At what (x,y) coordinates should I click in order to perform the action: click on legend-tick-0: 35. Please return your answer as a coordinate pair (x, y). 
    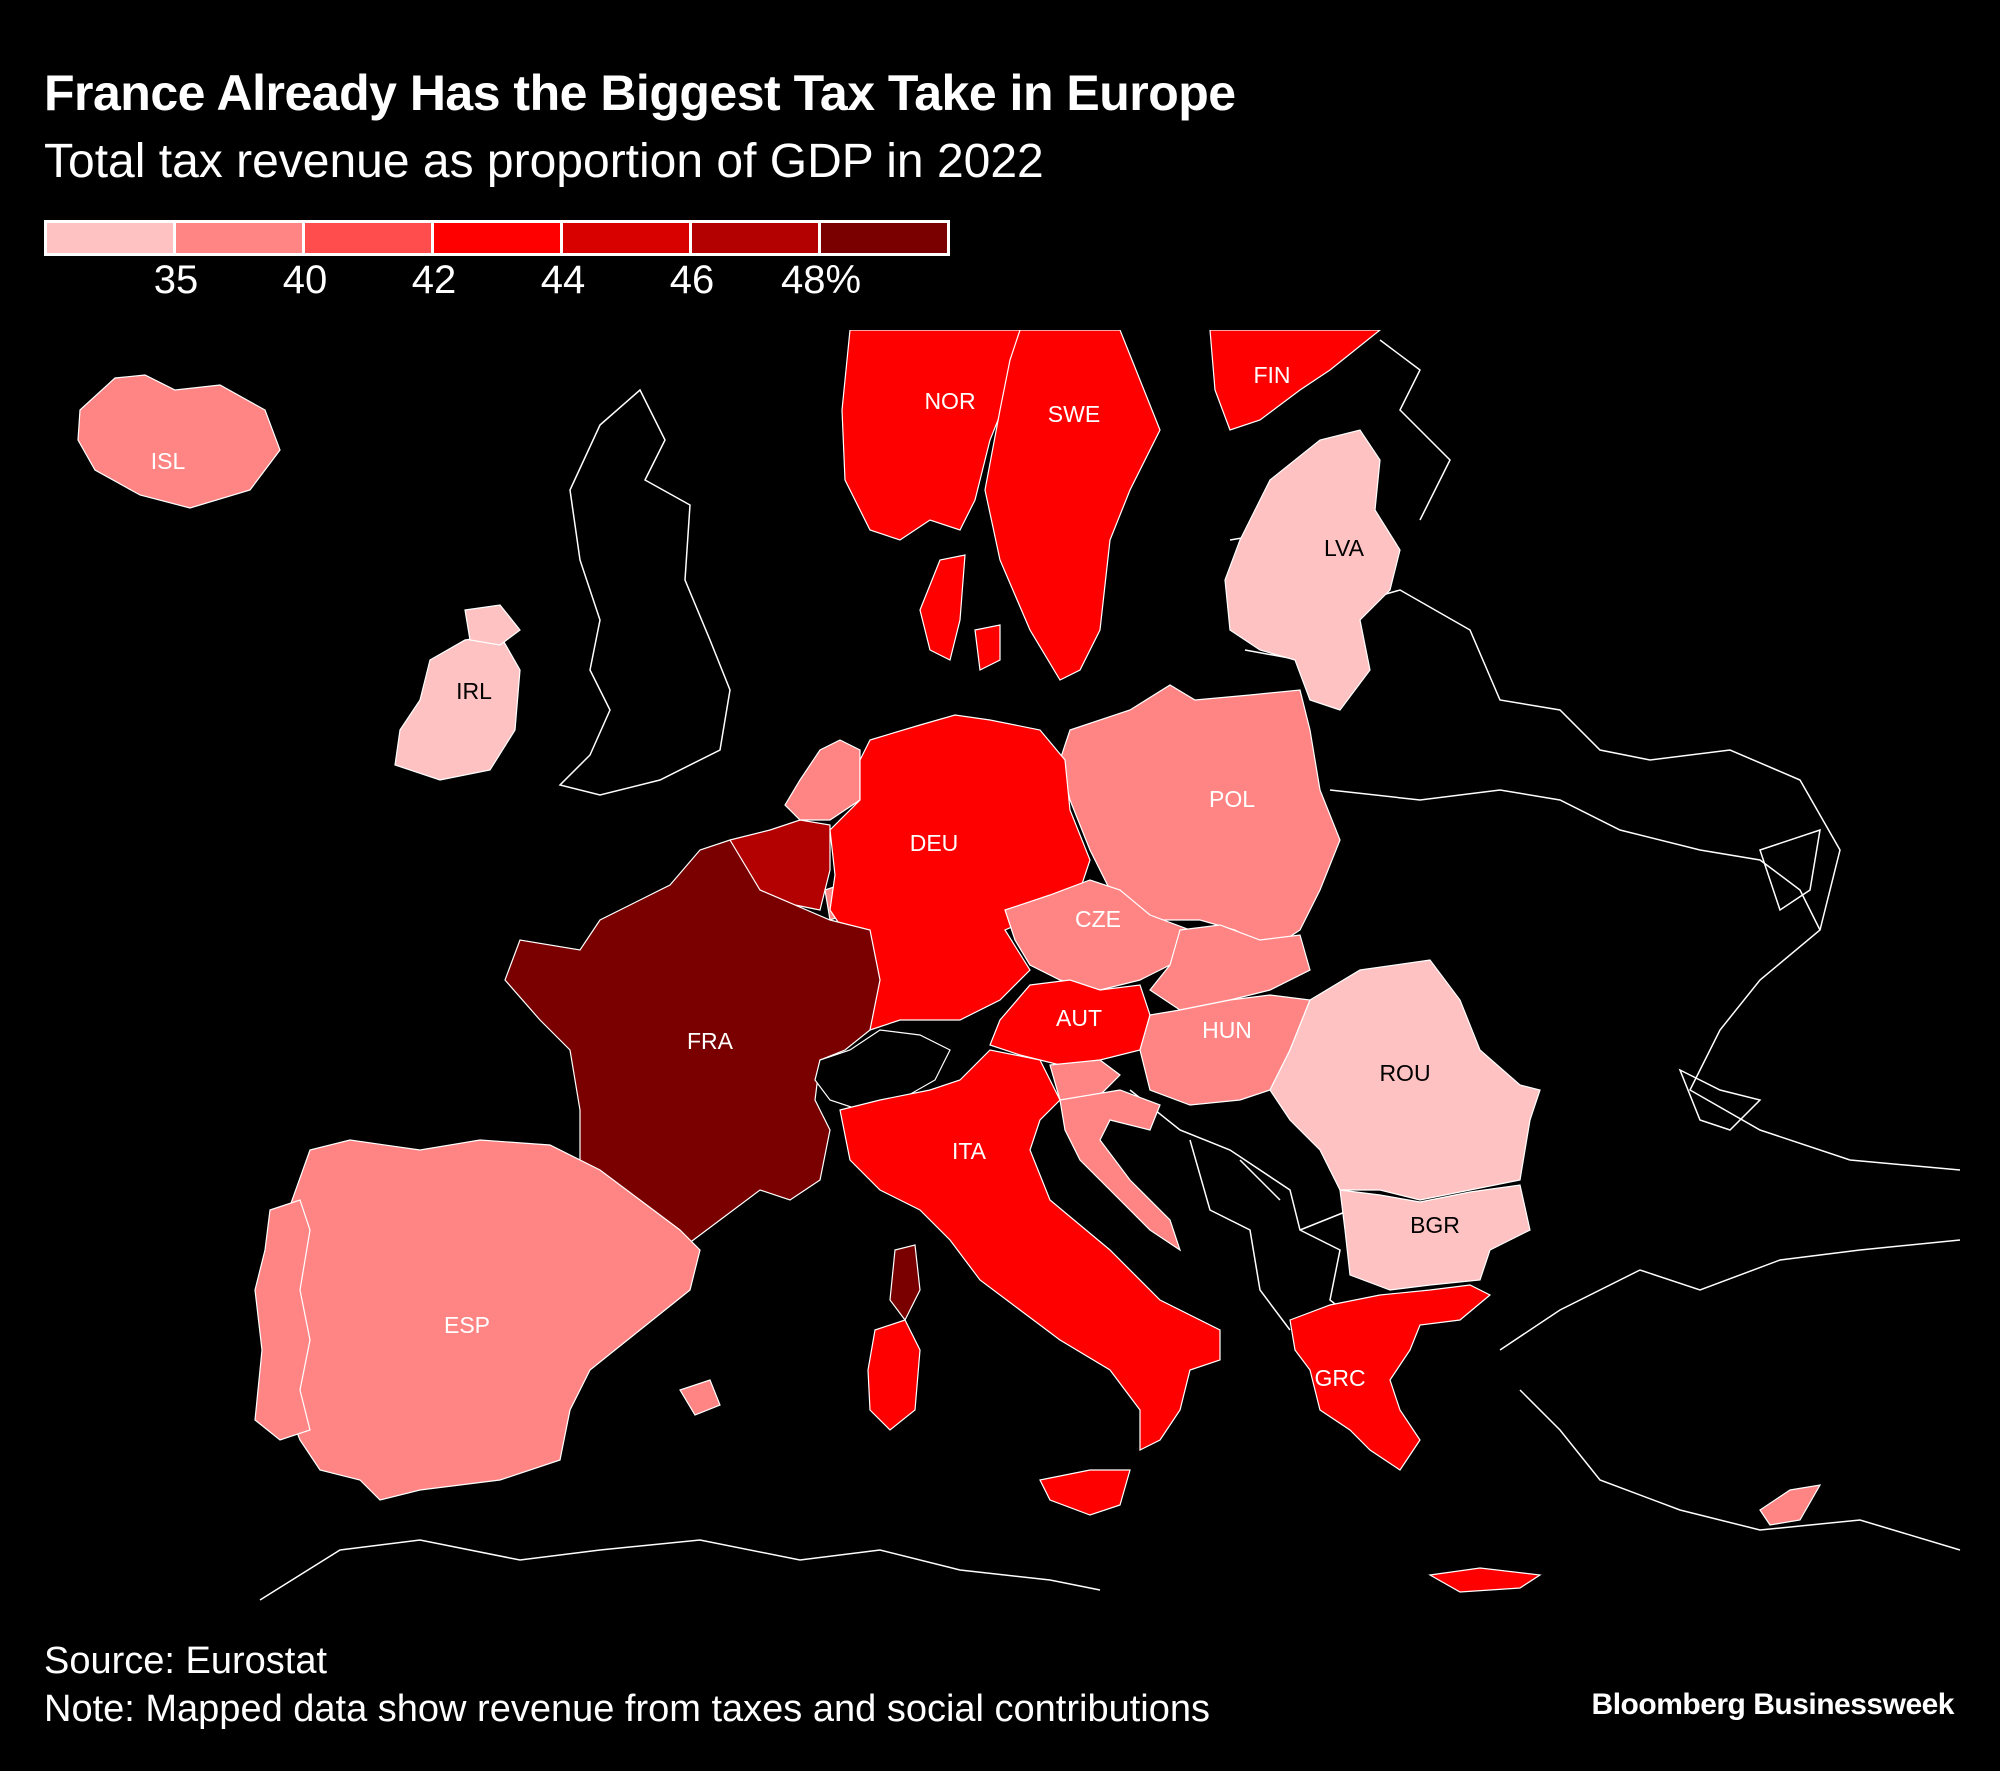
    Looking at the image, I should click on (176, 280).